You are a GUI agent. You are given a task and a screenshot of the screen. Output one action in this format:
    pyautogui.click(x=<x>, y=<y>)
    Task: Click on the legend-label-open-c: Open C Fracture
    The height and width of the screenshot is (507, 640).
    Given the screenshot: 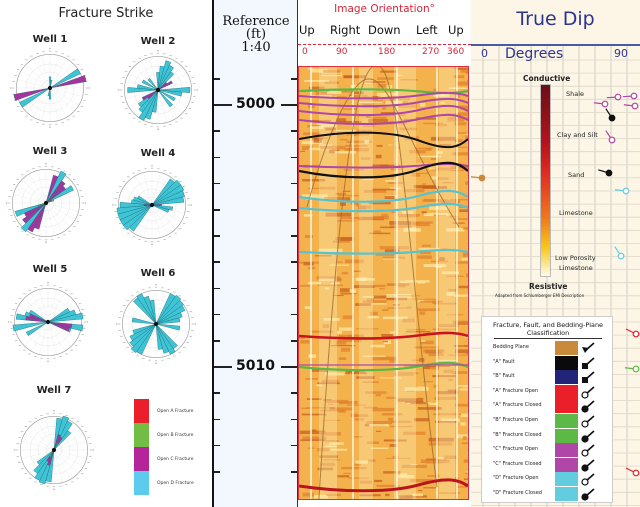 What is the action you would take?
    pyautogui.click(x=175, y=459)
    